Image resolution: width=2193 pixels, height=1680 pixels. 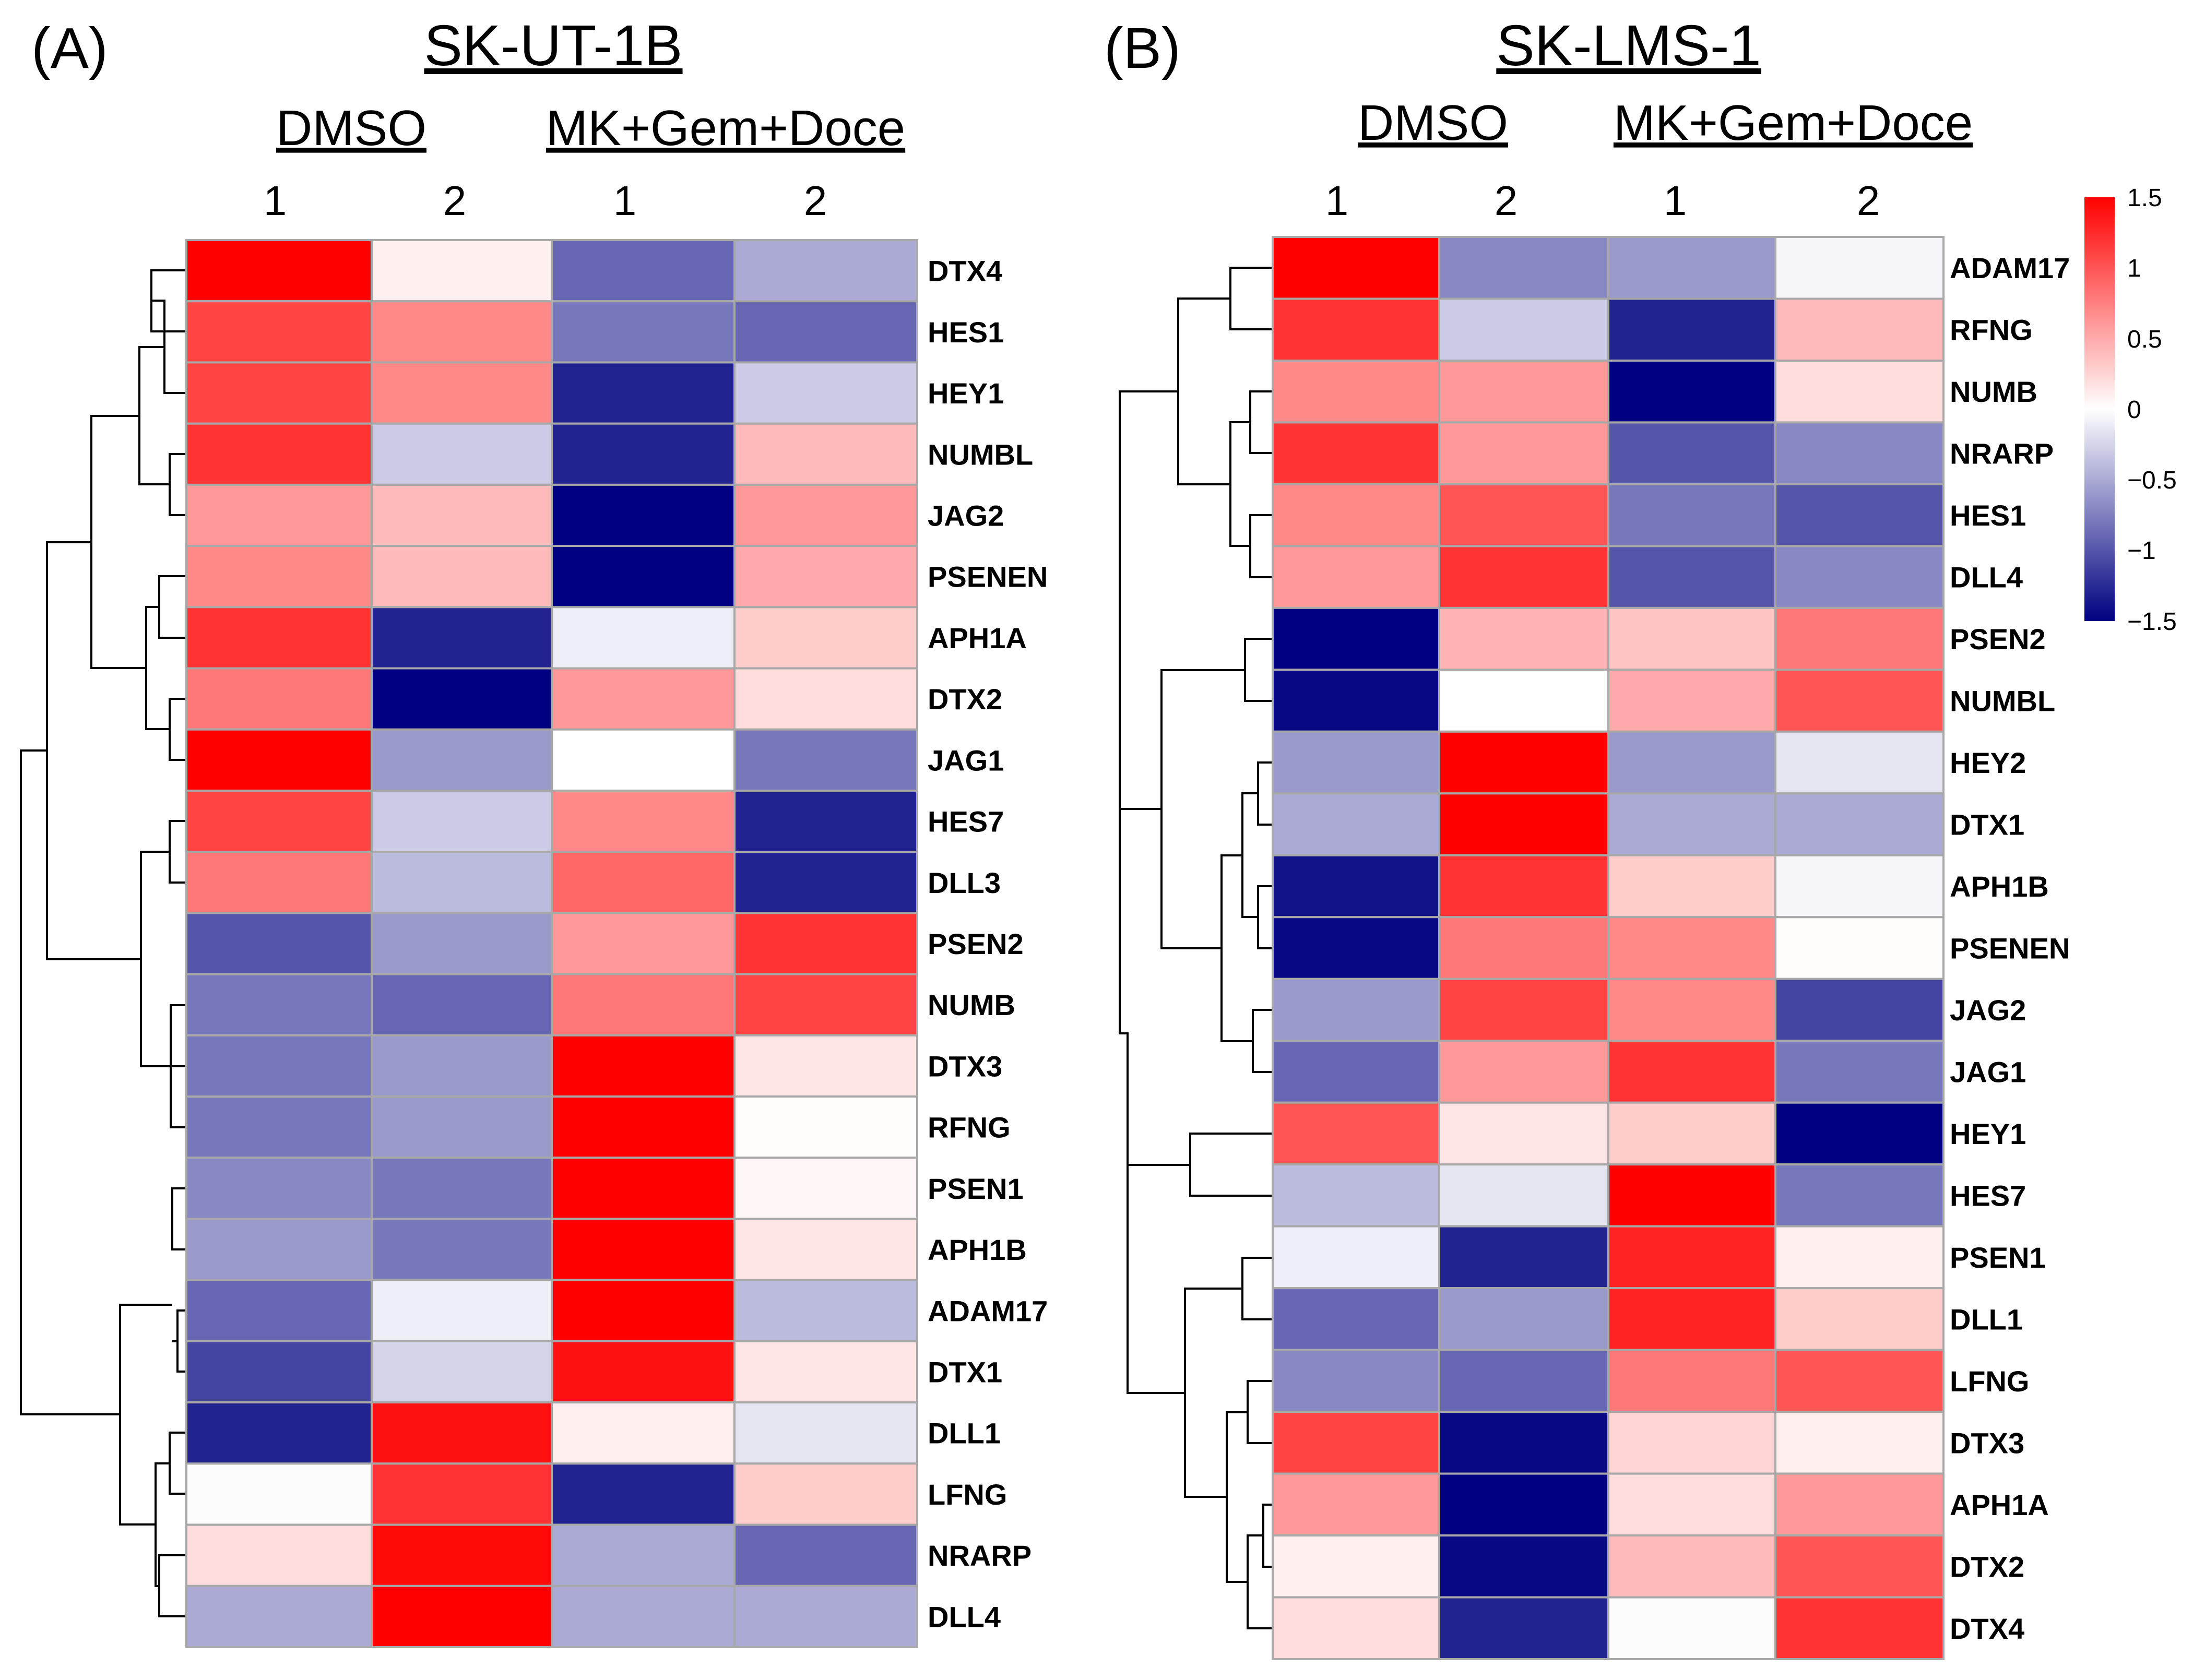 I want to click on panel-b-cell-hes1-c4, so click(x=1860, y=515).